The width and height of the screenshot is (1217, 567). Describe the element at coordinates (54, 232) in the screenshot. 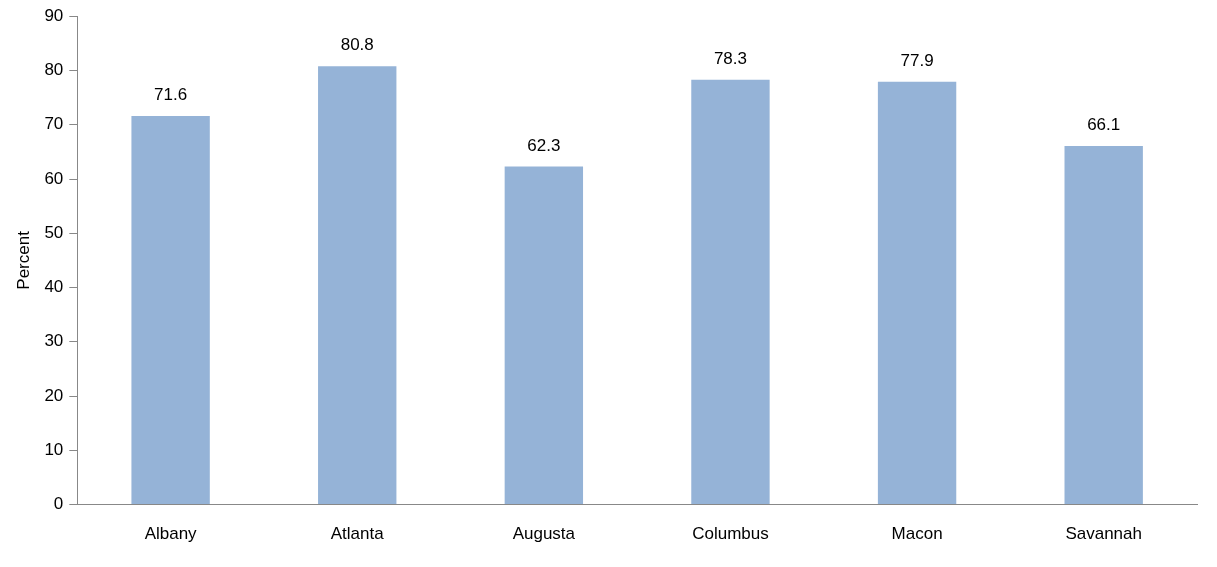

I see `y-tick-label: 50` at that location.